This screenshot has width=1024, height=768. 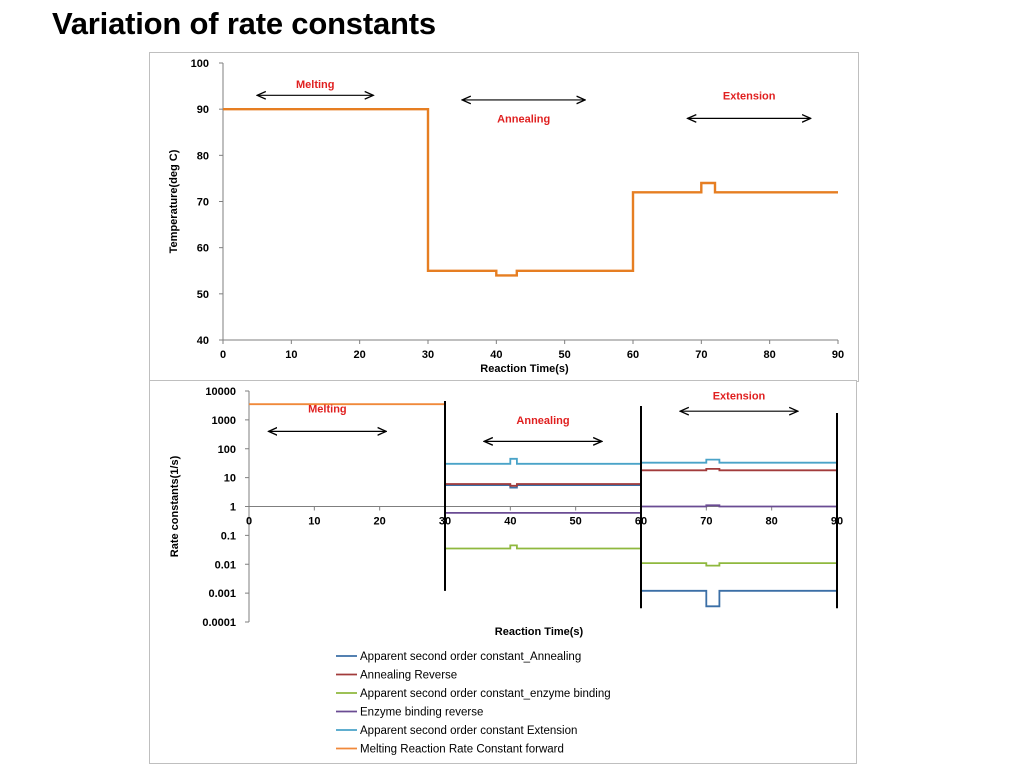 What do you see at coordinates (219, 623) in the screenshot?
I see `y-tick-label: 0.0001` at bounding box center [219, 623].